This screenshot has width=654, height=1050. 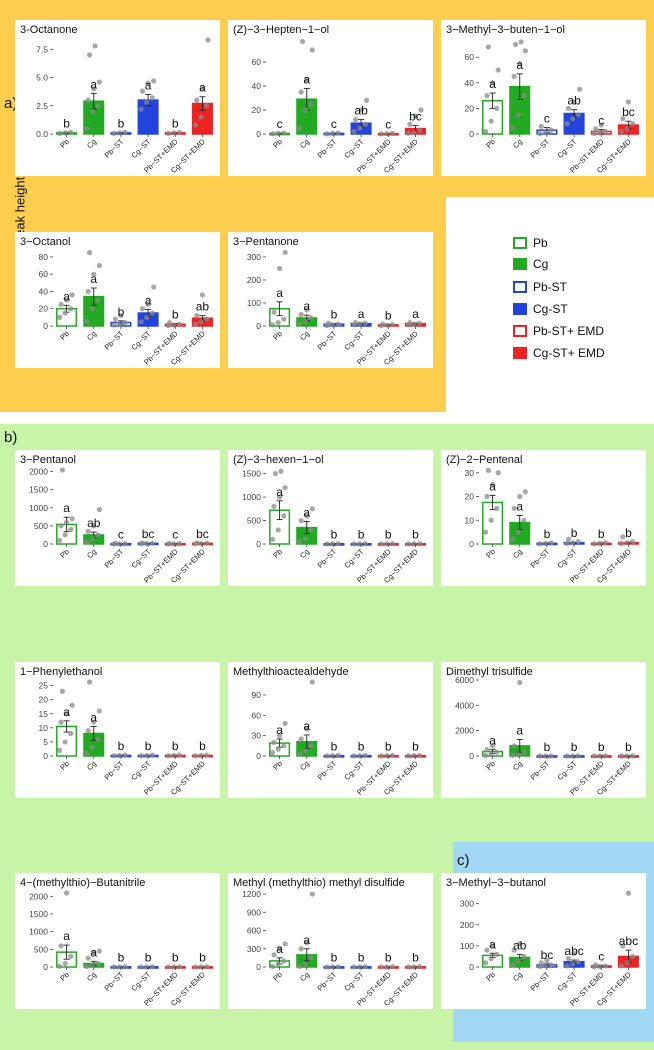 I want to click on legend-item: Pb-ST, so click(x=540, y=287).